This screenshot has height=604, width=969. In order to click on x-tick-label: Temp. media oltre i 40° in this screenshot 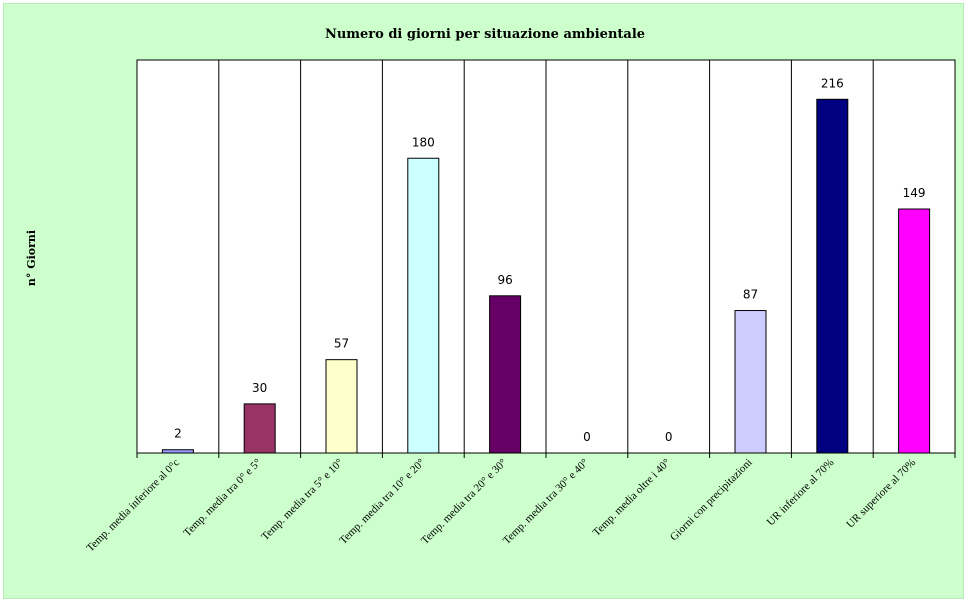, I will do `click(632, 498)`.